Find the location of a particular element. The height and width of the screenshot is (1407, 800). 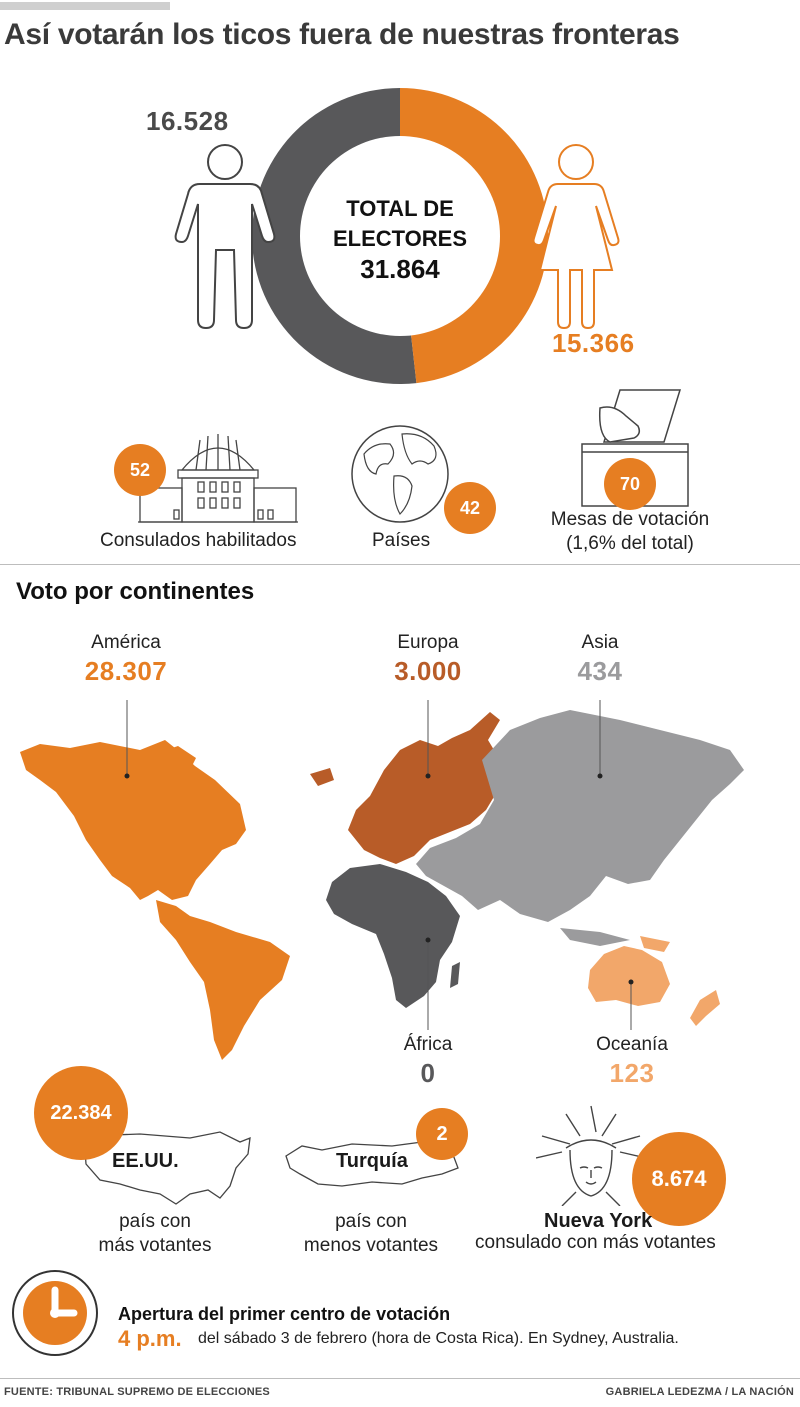

turquia-desc: país con menos votantes is located at coordinates (371, 1234).